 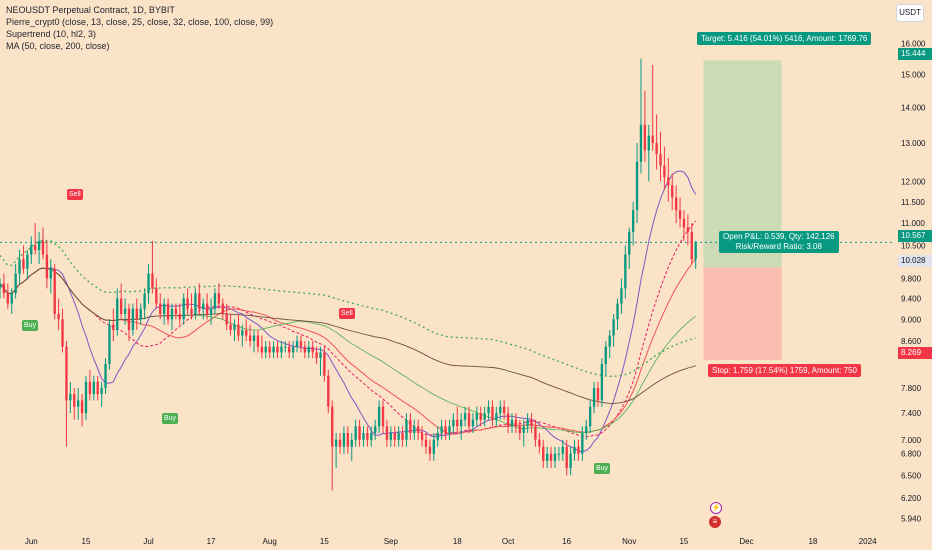 I want to click on price-axis, so click(x=913, y=275).